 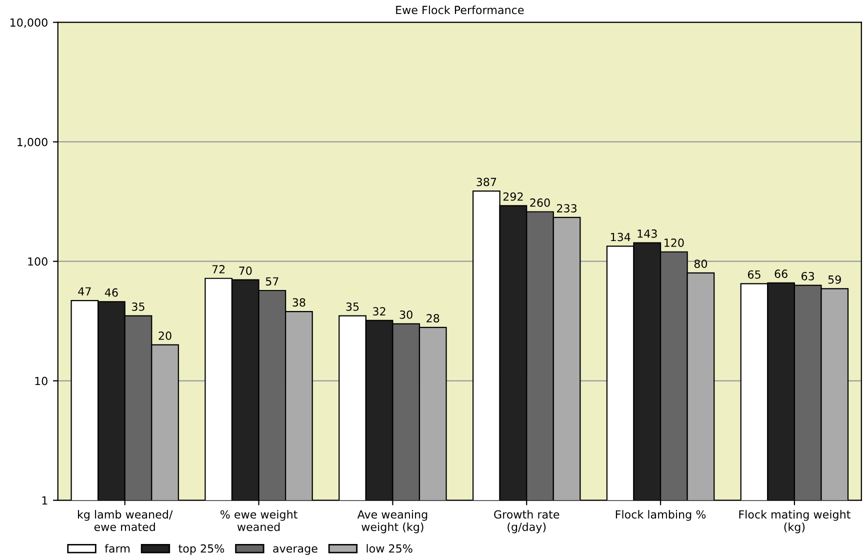 I want to click on data-label: 260, so click(x=540, y=202).